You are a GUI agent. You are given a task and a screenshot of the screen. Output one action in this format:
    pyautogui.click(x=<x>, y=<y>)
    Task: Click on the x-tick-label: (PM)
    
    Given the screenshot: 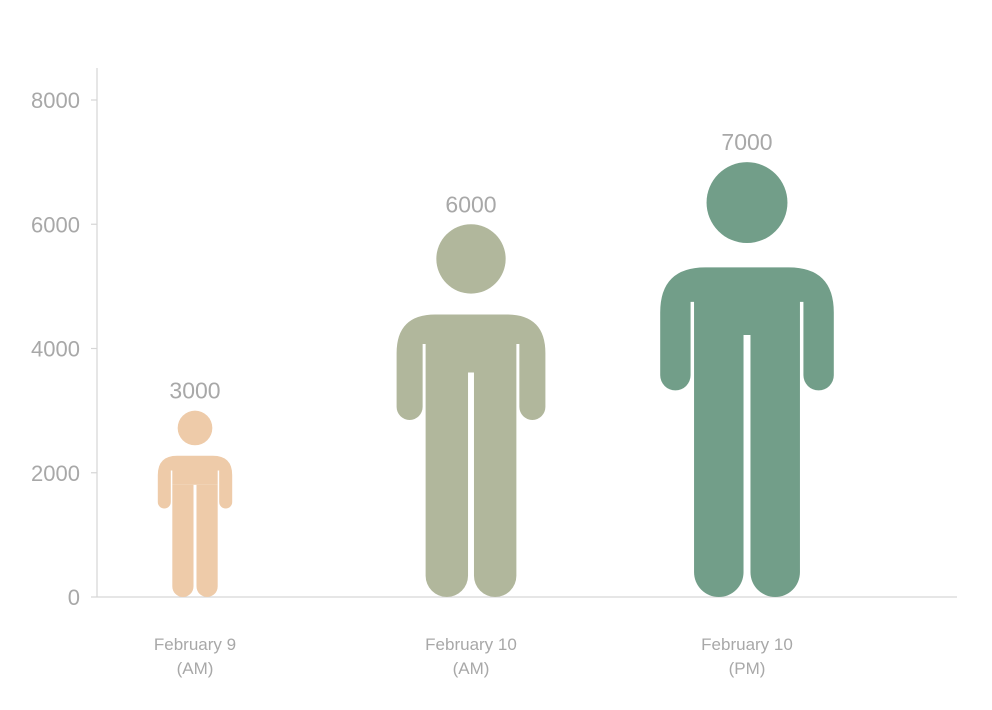 What is the action you would take?
    pyautogui.click(x=747, y=668)
    